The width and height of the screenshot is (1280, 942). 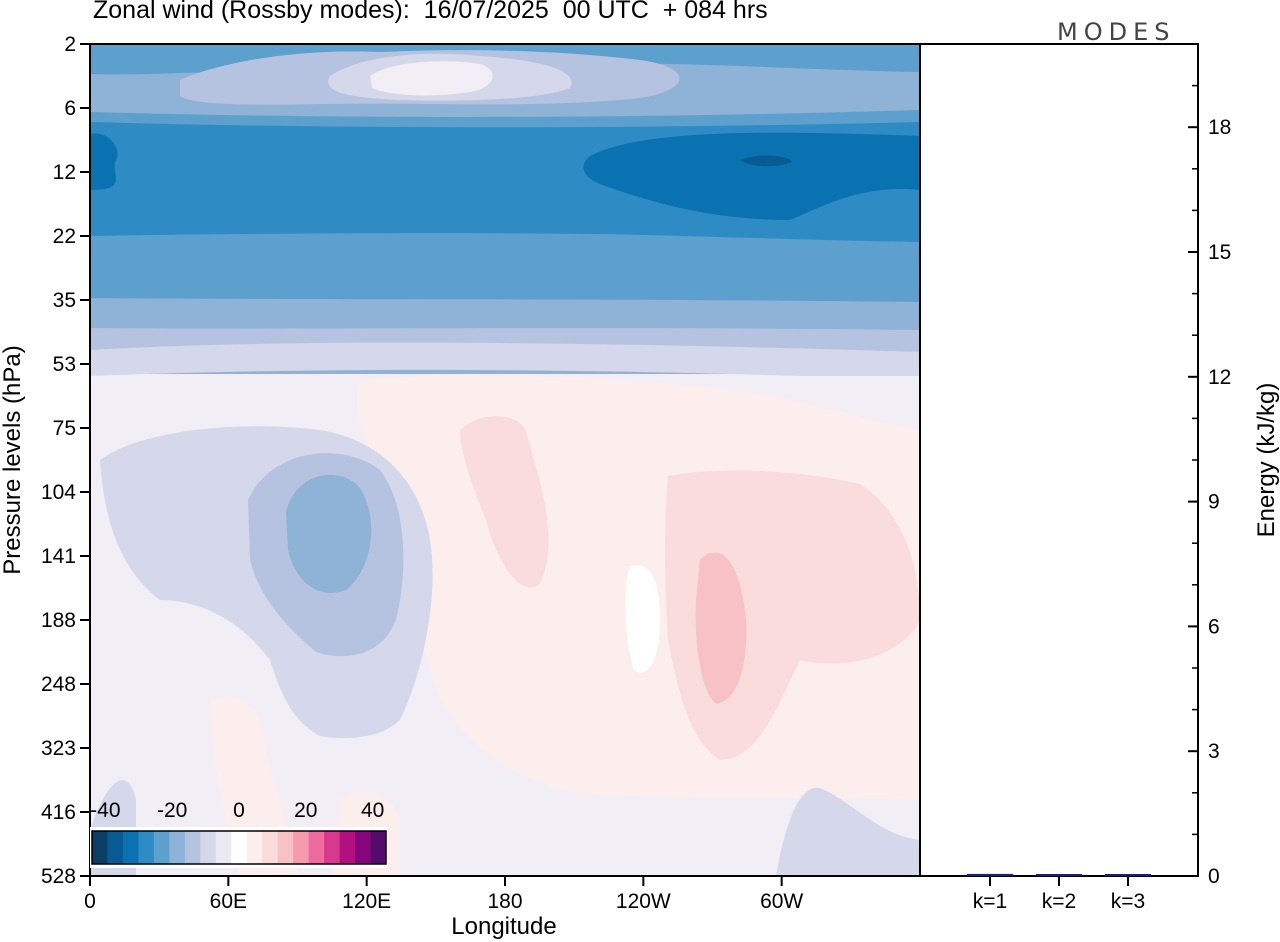 I want to click on y-tick-label: 35, so click(x=64, y=300).